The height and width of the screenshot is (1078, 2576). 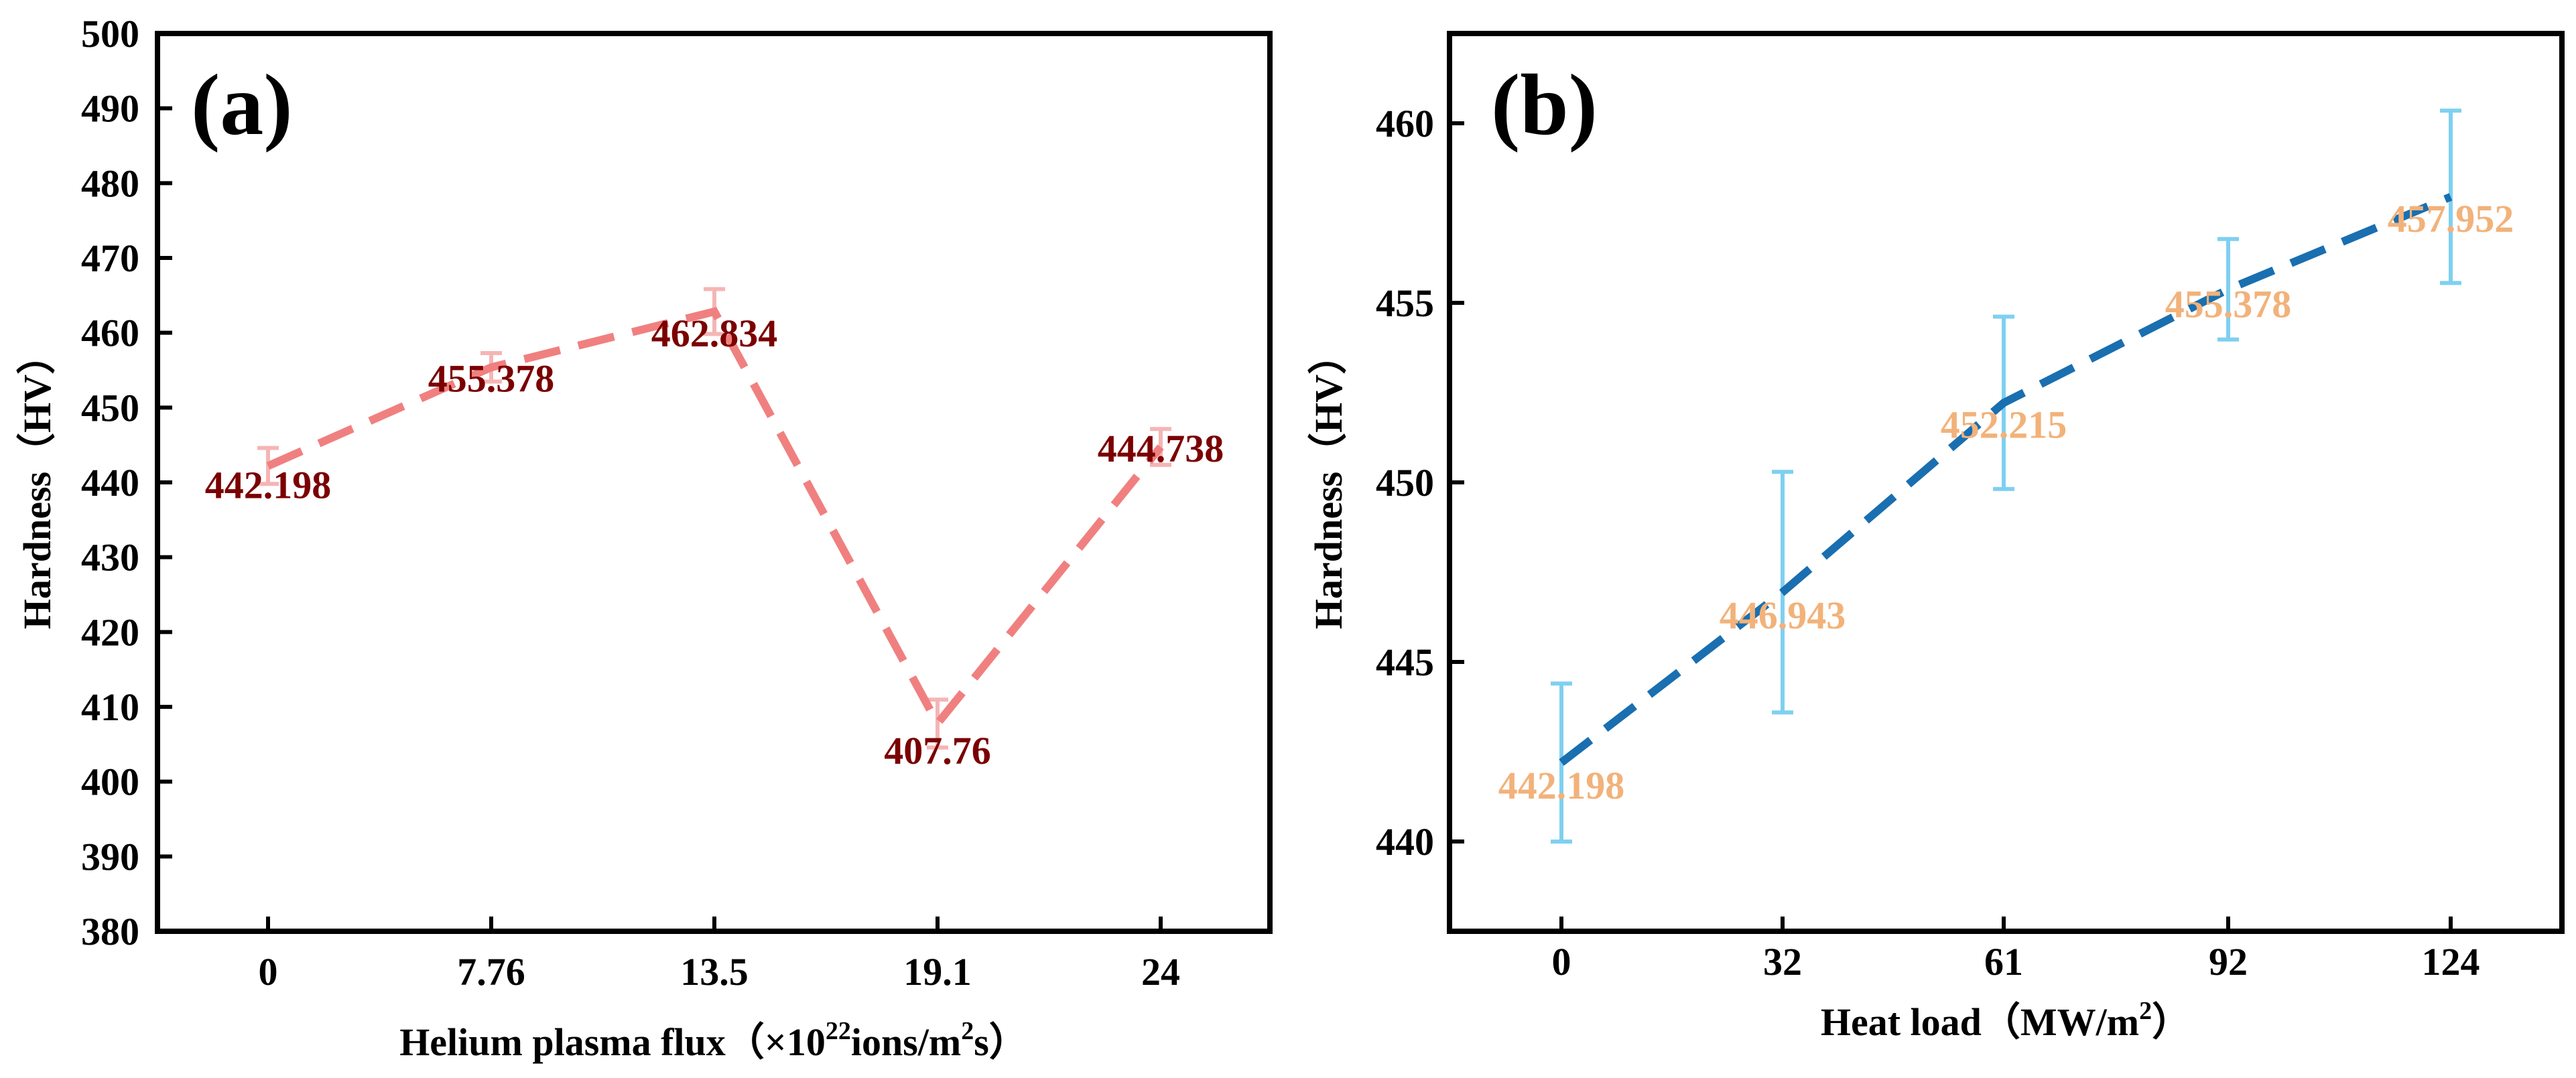 I want to click on x-tick-label: 92, so click(x=2228, y=962).